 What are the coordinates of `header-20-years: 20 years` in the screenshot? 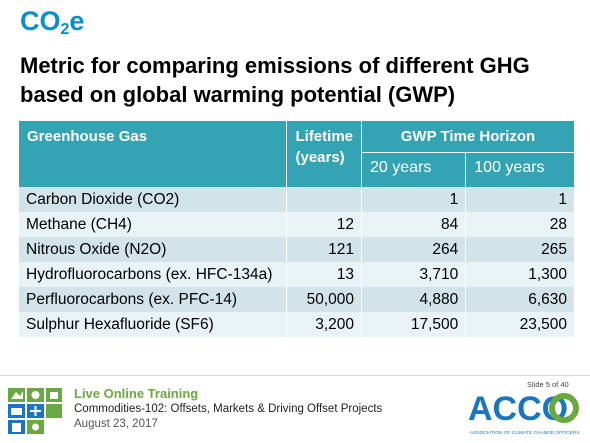 It's located at (414, 169).